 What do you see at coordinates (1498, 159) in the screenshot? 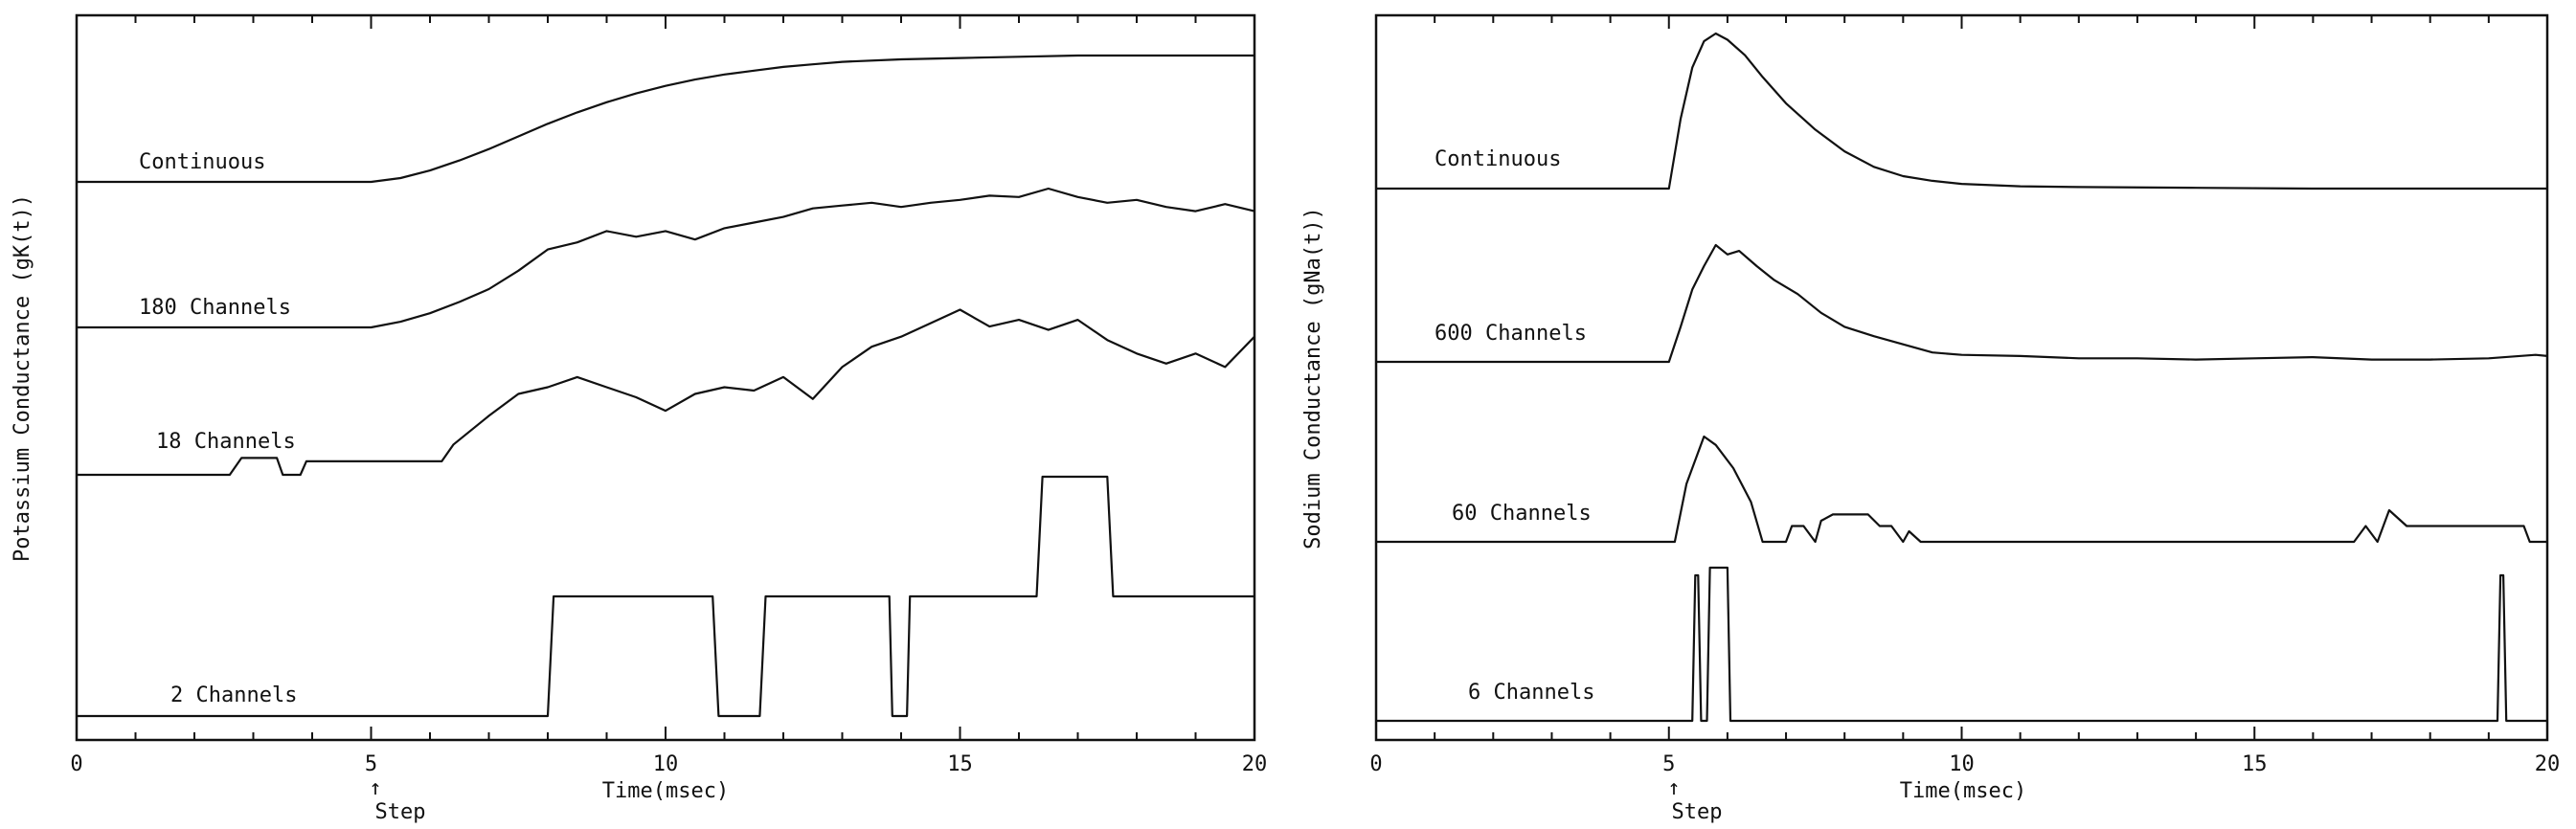
I see `sodium-series-label-1: Continuous` at bounding box center [1498, 159].